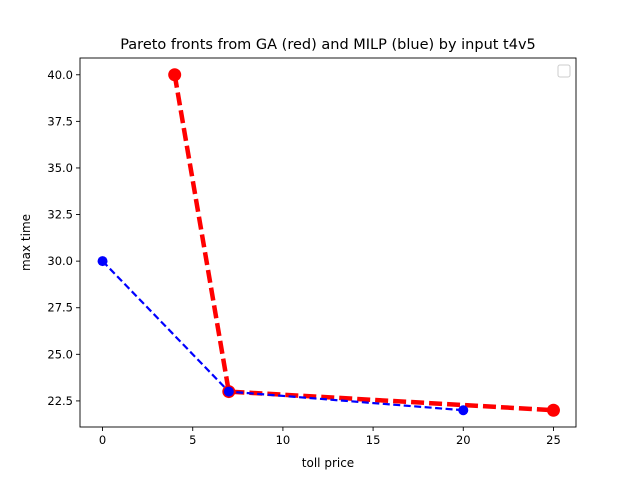 This screenshot has width=640, height=480. What do you see at coordinates (60, 308) in the screenshot?
I see `y-tick-label: 27.5` at bounding box center [60, 308].